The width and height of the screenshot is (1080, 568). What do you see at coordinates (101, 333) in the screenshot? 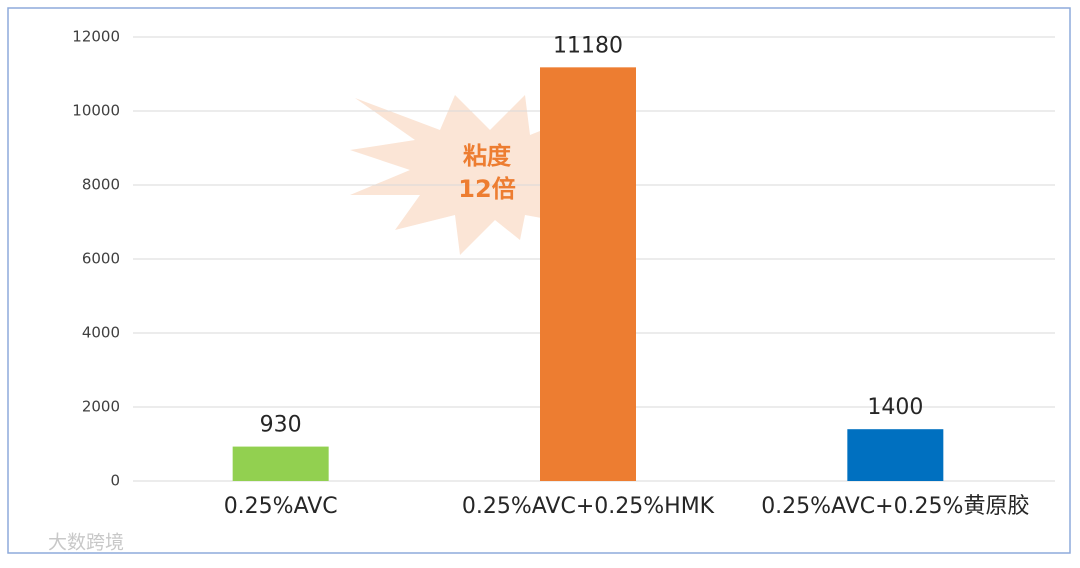
I see `y-tick-label: 4000` at bounding box center [101, 333].